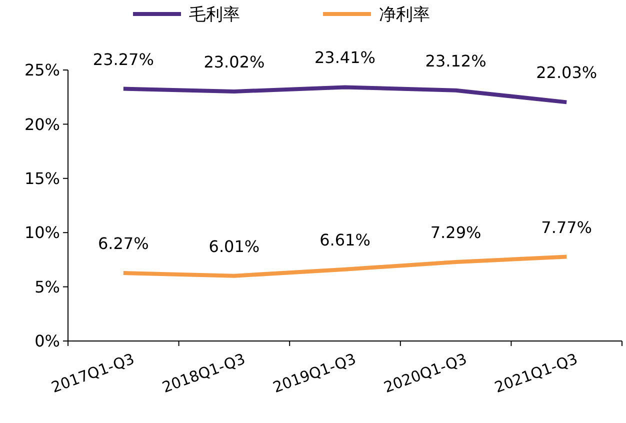  What do you see at coordinates (123, 244) in the screenshot?
I see `data-label: 6.27%` at bounding box center [123, 244].